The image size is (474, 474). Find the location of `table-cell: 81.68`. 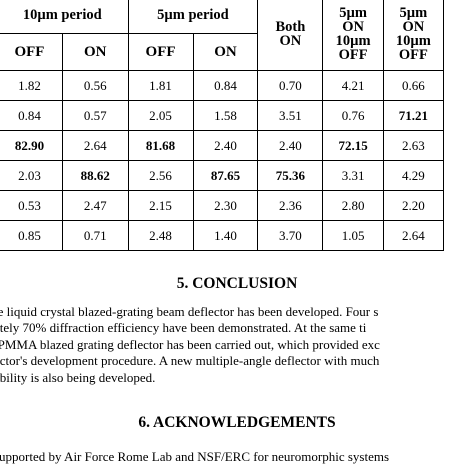

table-cell: 81.68 is located at coordinates (160, 145).